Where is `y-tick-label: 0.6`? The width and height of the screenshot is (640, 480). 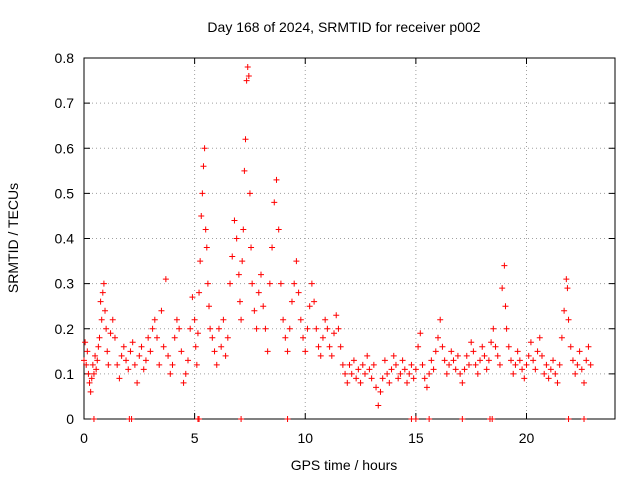 y-tick-label: 0.6 is located at coordinates (65, 148).